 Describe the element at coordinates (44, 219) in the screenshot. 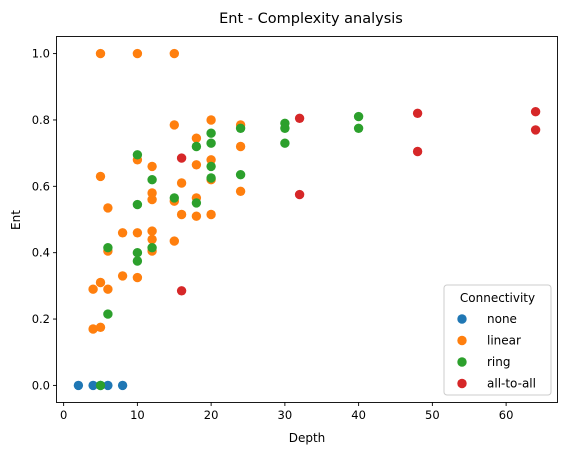

I see `y-axis: 0.0 0.2 0.4 0.6 0.8 1.0` at that location.